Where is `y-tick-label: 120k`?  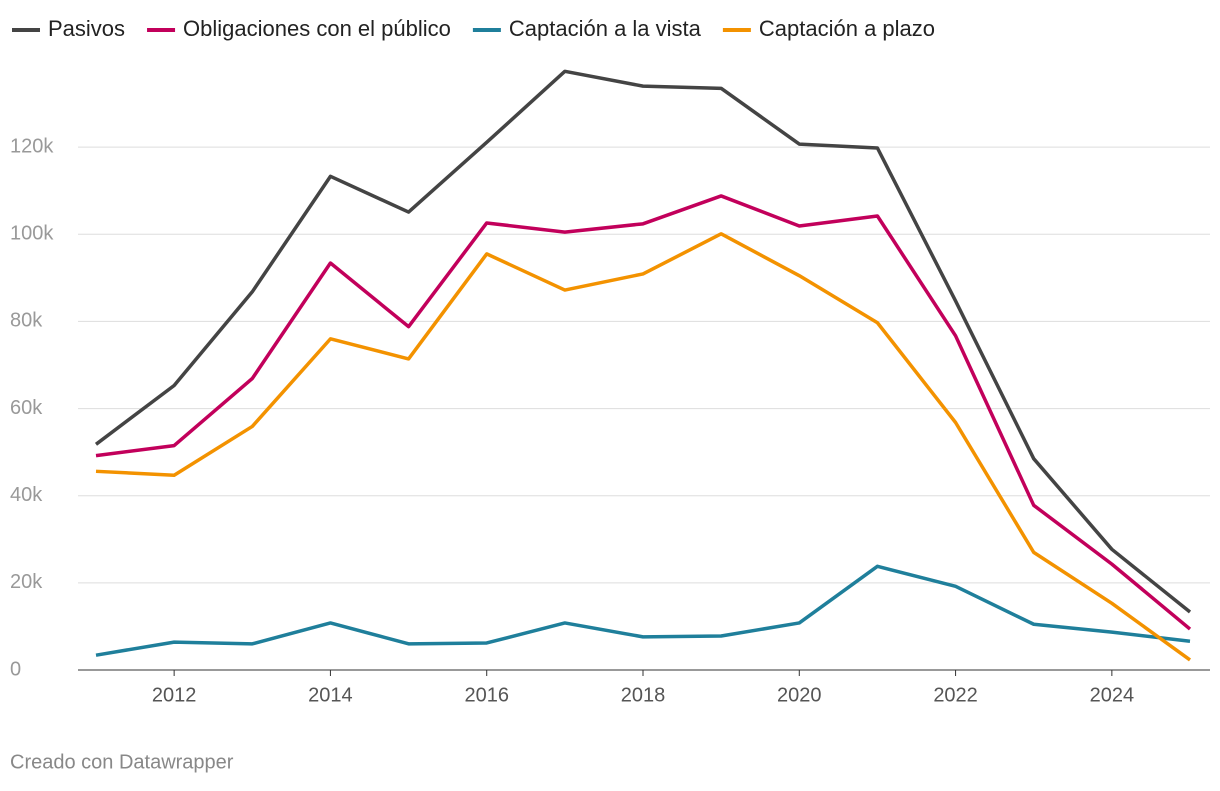
y-tick-label: 120k is located at coordinates (32, 146).